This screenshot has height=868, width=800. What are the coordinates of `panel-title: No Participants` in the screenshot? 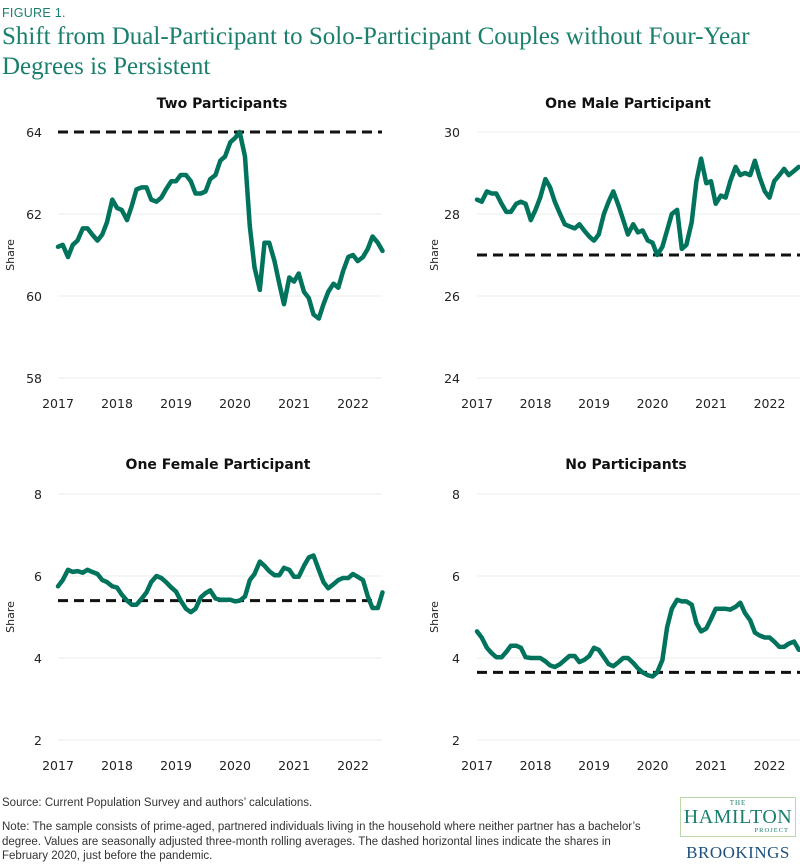 It's located at (626, 465).